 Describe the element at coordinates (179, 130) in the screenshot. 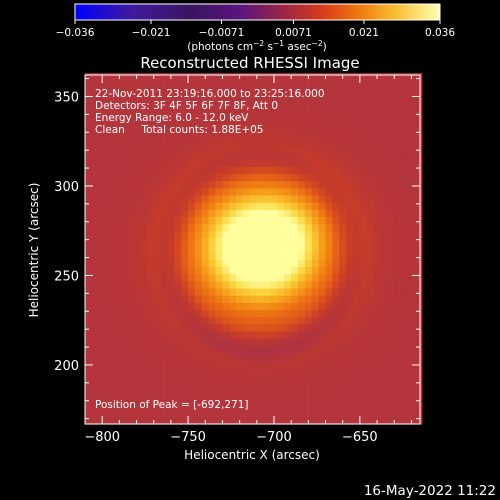

I see `annotation-counts: Clean Total counts: 1.88E+05` at that location.